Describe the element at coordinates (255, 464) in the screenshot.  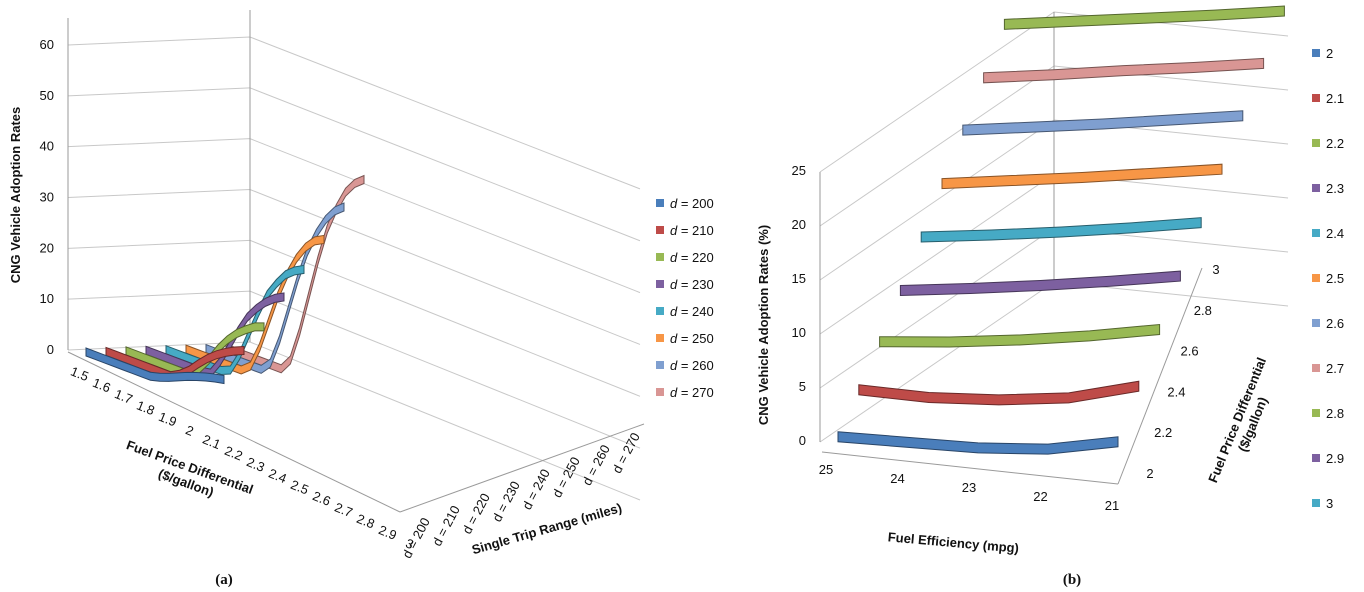
I see `a-x-tick-label: 2.3` at that location.